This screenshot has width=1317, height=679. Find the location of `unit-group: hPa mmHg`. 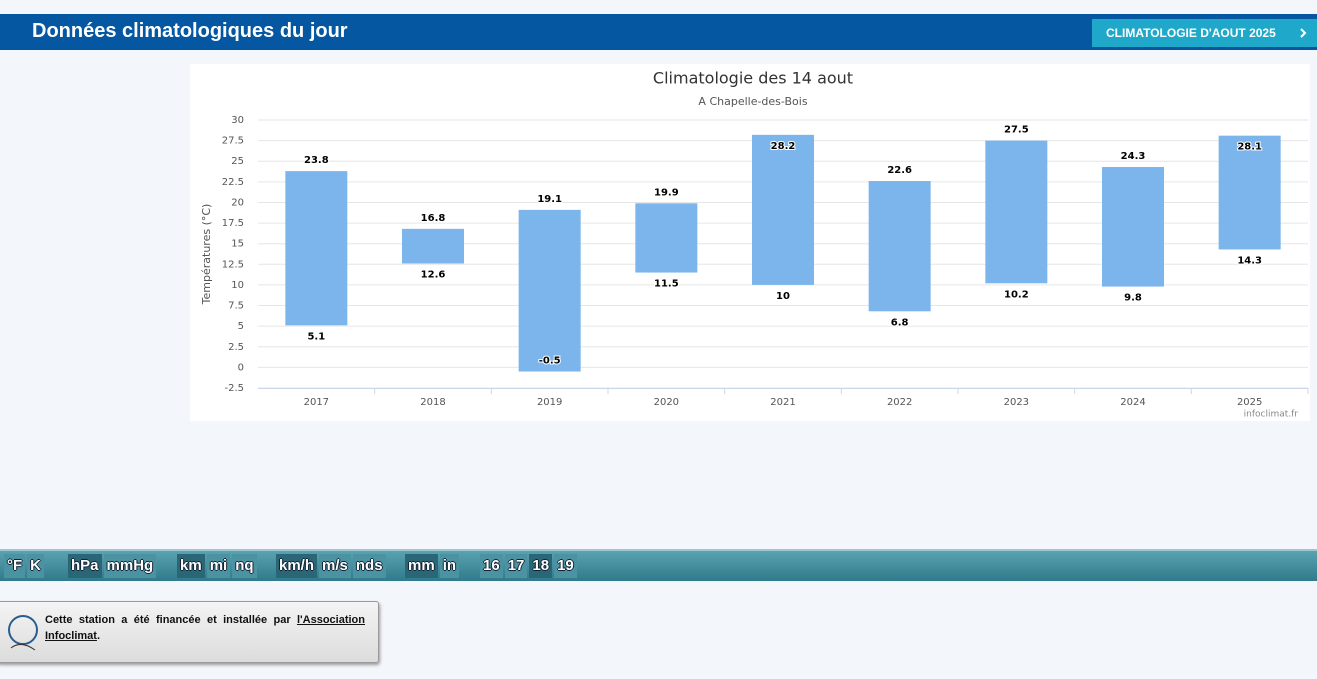

unit-group: hPa mmHg is located at coordinates (113, 566).